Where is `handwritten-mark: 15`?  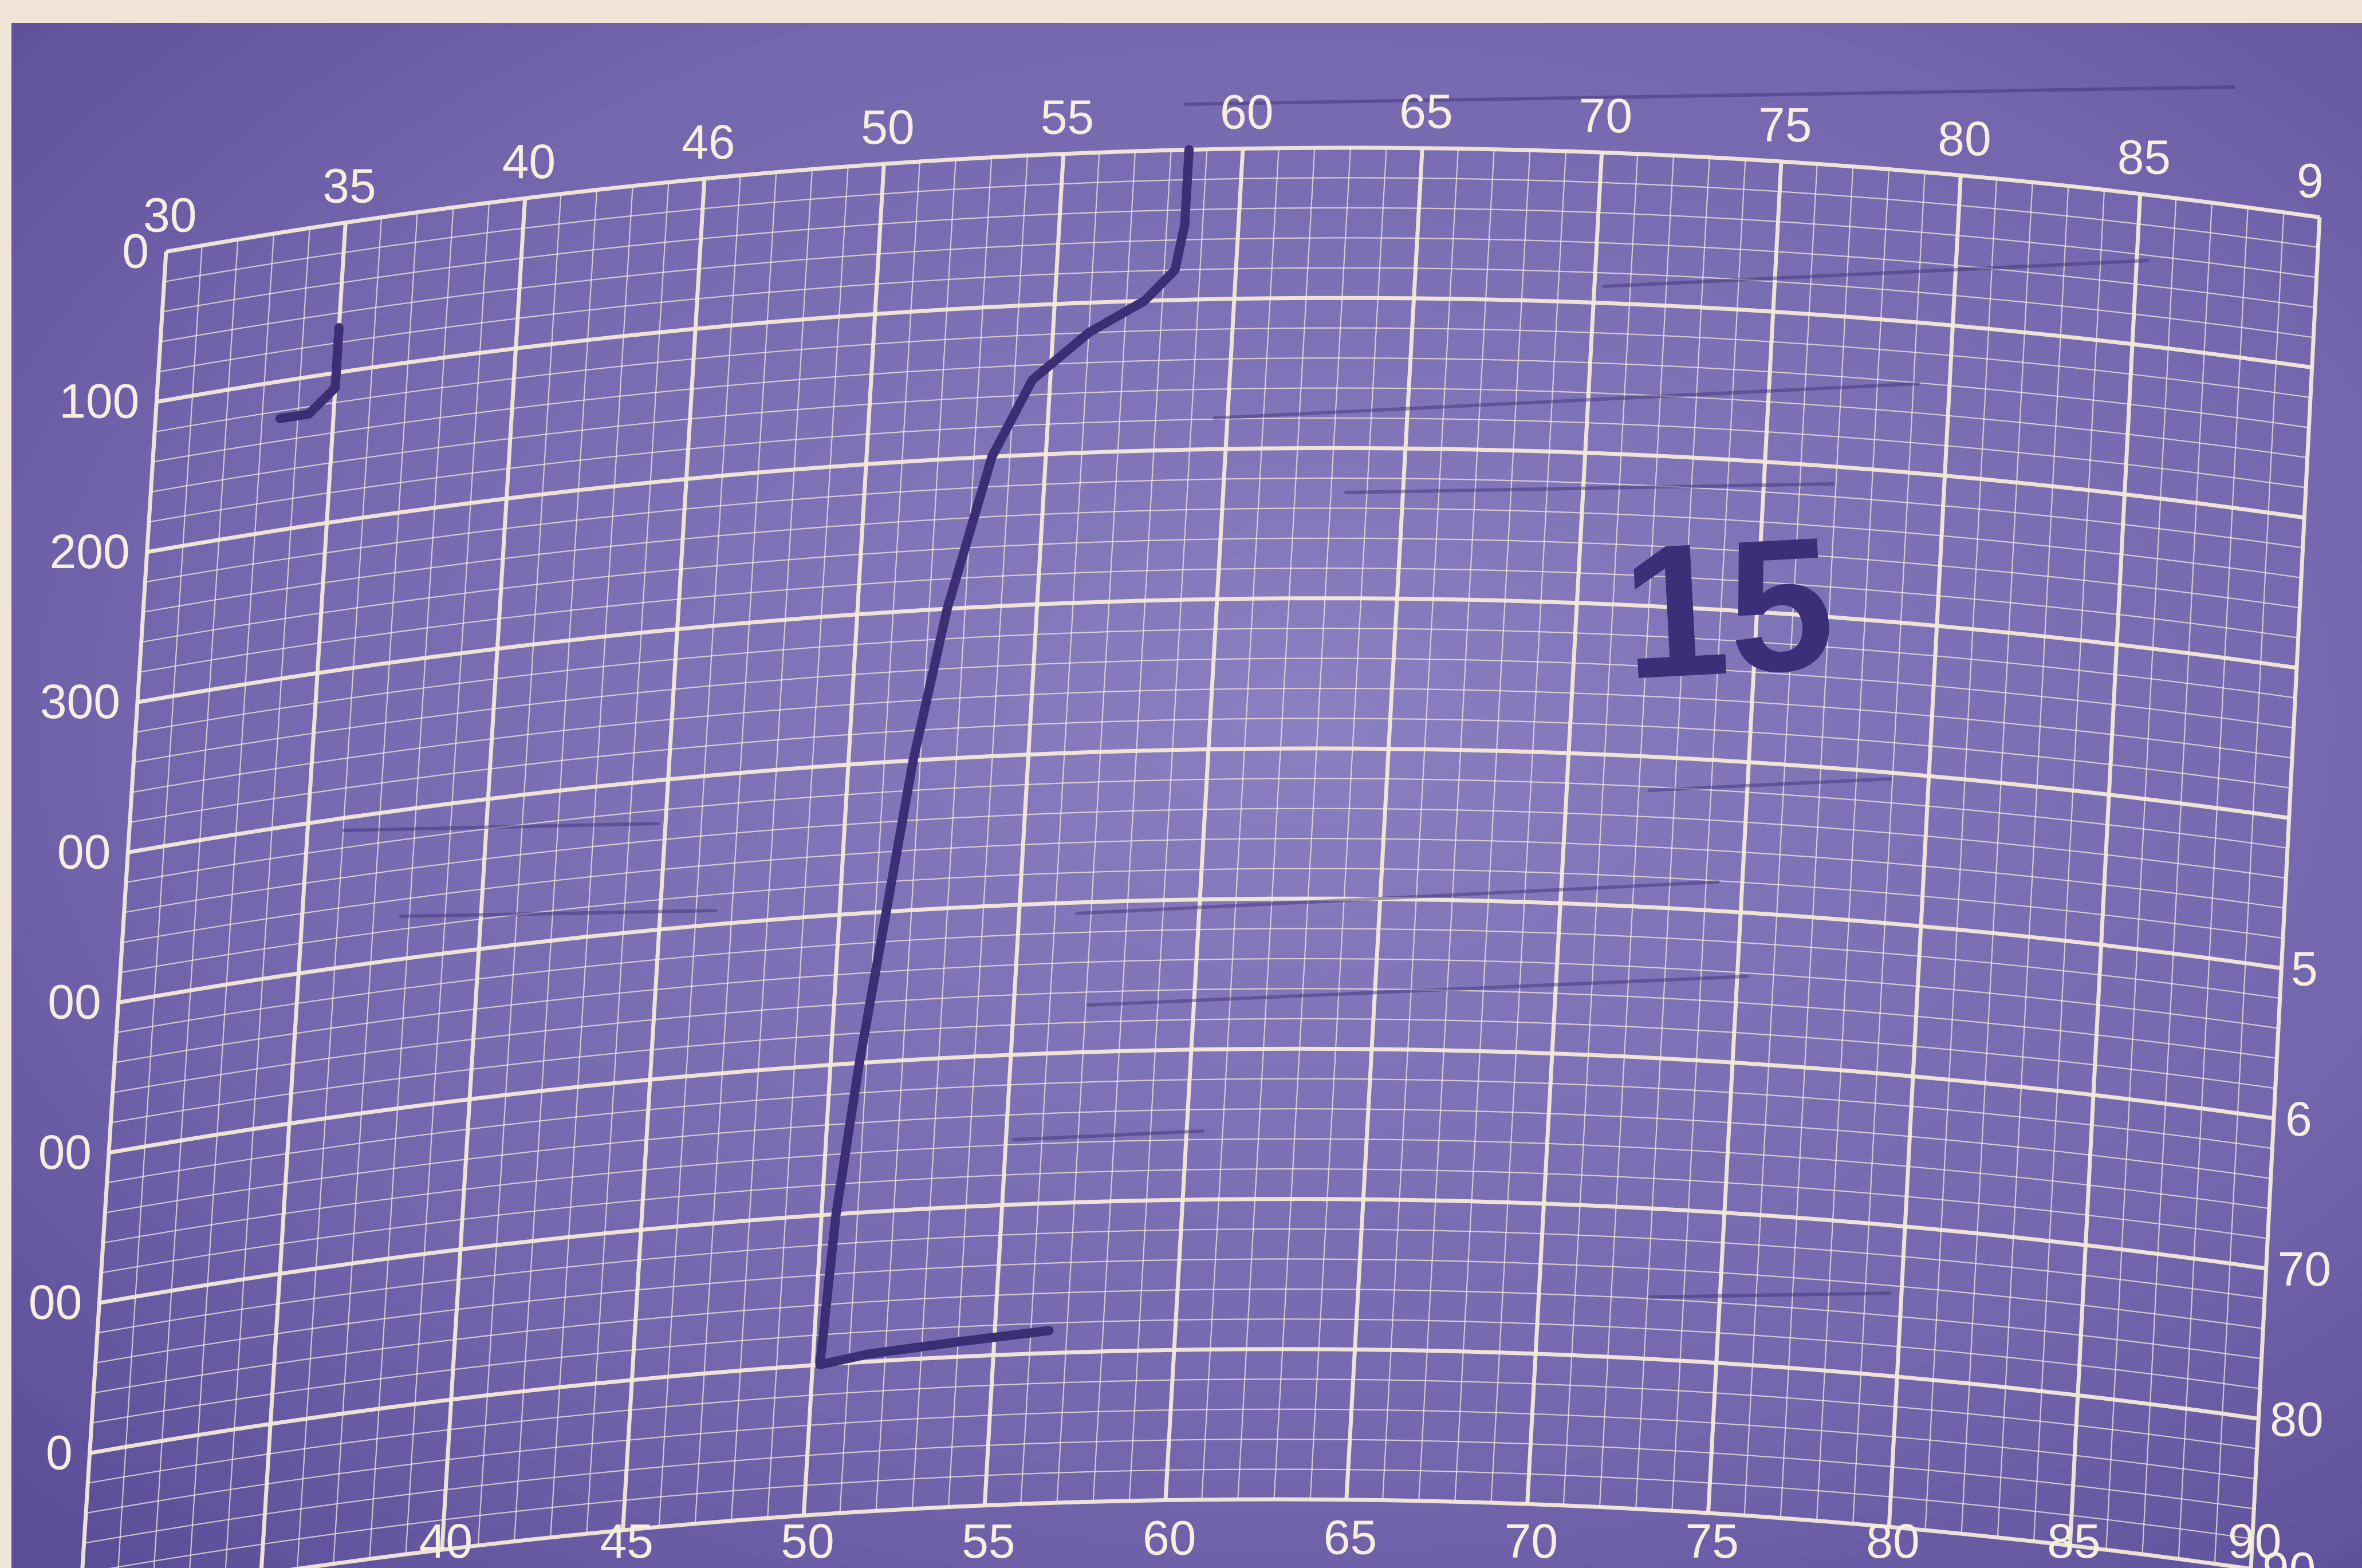
handwritten-mark: 15 is located at coordinates (1728, 608).